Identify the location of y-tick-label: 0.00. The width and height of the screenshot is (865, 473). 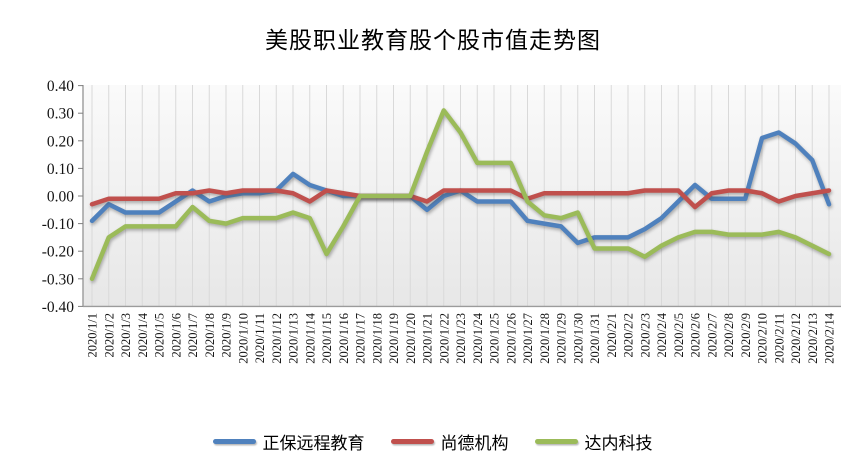
(60, 197).